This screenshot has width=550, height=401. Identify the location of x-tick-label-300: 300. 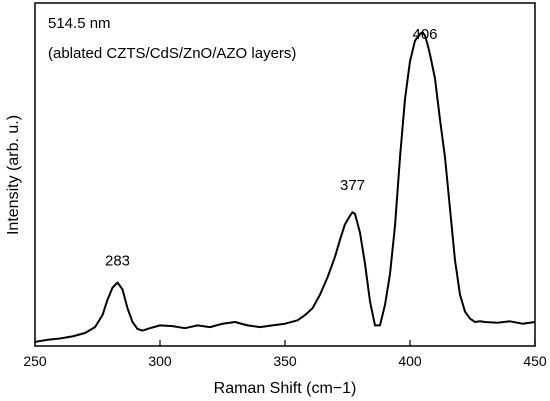
(160, 361).